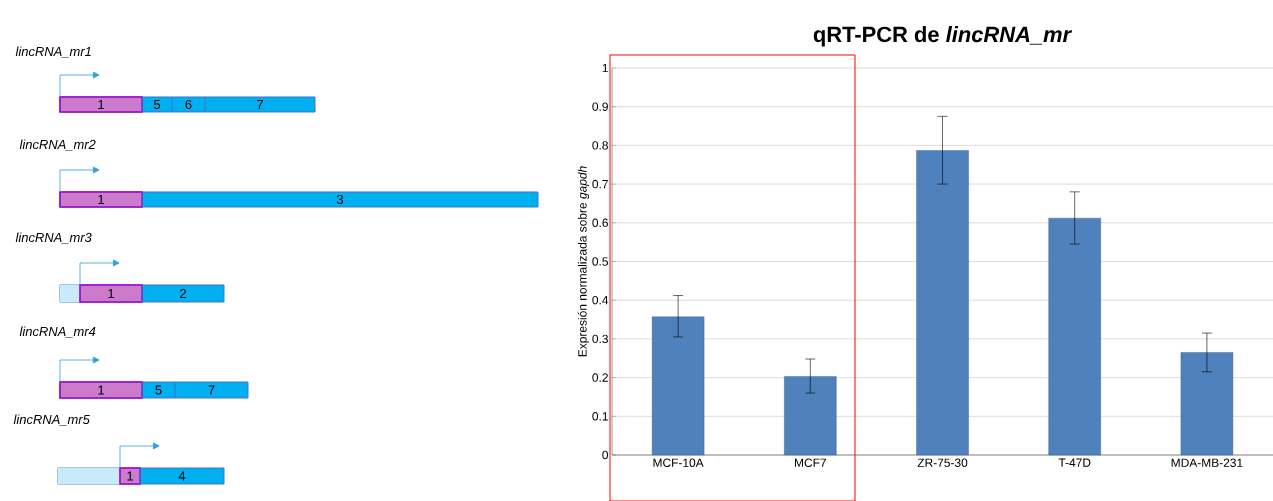 This screenshot has height=501, width=1273. What do you see at coordinates (340, 199) in the screenshot?
I see `text: 3` at bounding box center [340, 199].